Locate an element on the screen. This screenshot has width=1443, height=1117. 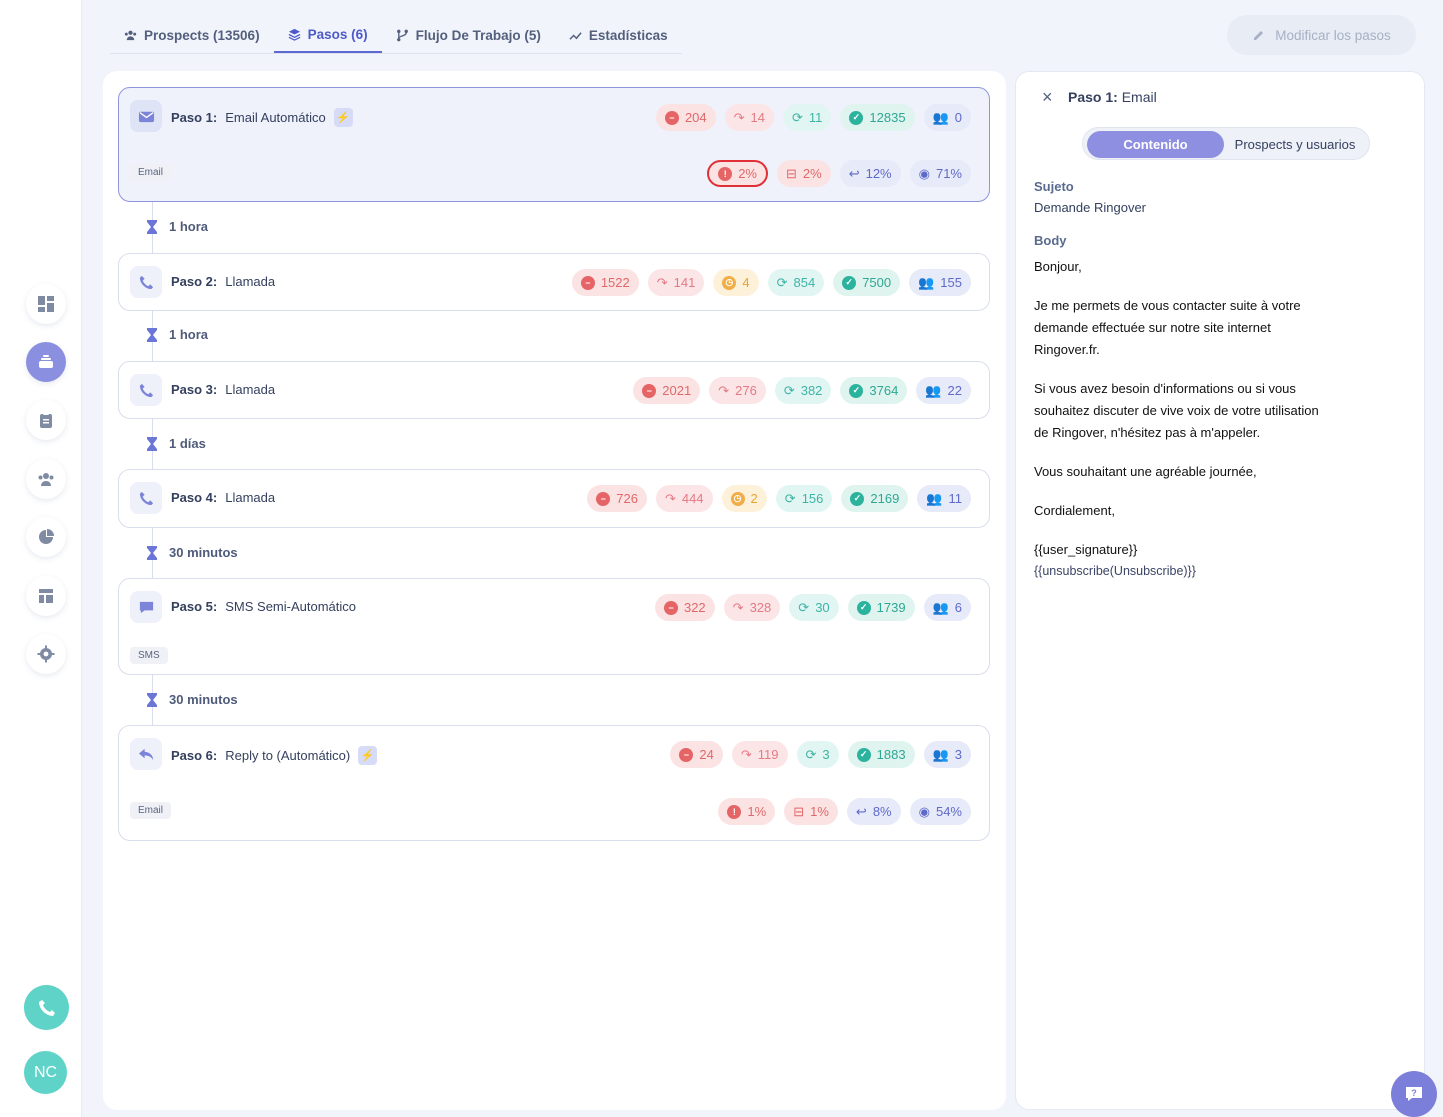
stat-skipped: ↷ 119 is located at coordinates (759, 754).